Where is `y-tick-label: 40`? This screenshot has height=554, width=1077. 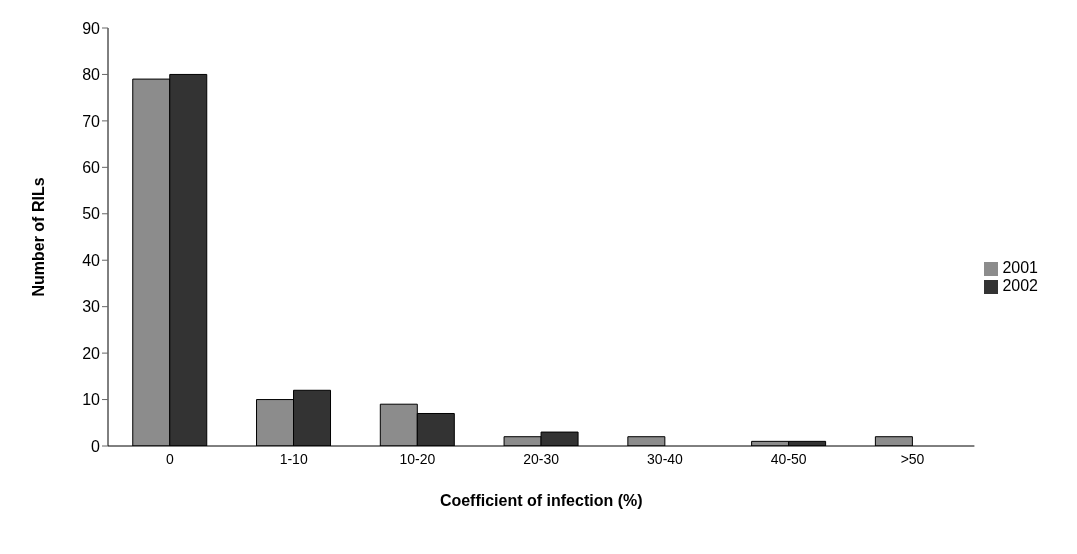
y-tick-label: 40 is located at coordinates (91, 260).